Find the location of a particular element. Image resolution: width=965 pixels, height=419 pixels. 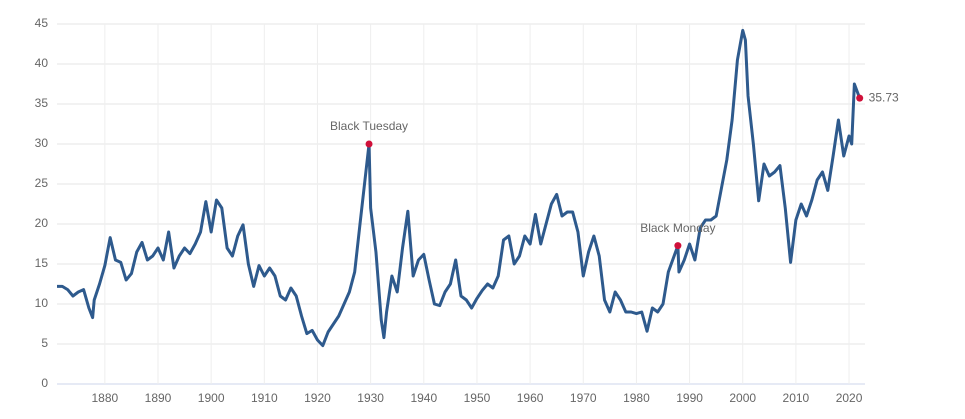

y-tick-label: 0 is located at coordinates (44, 383).